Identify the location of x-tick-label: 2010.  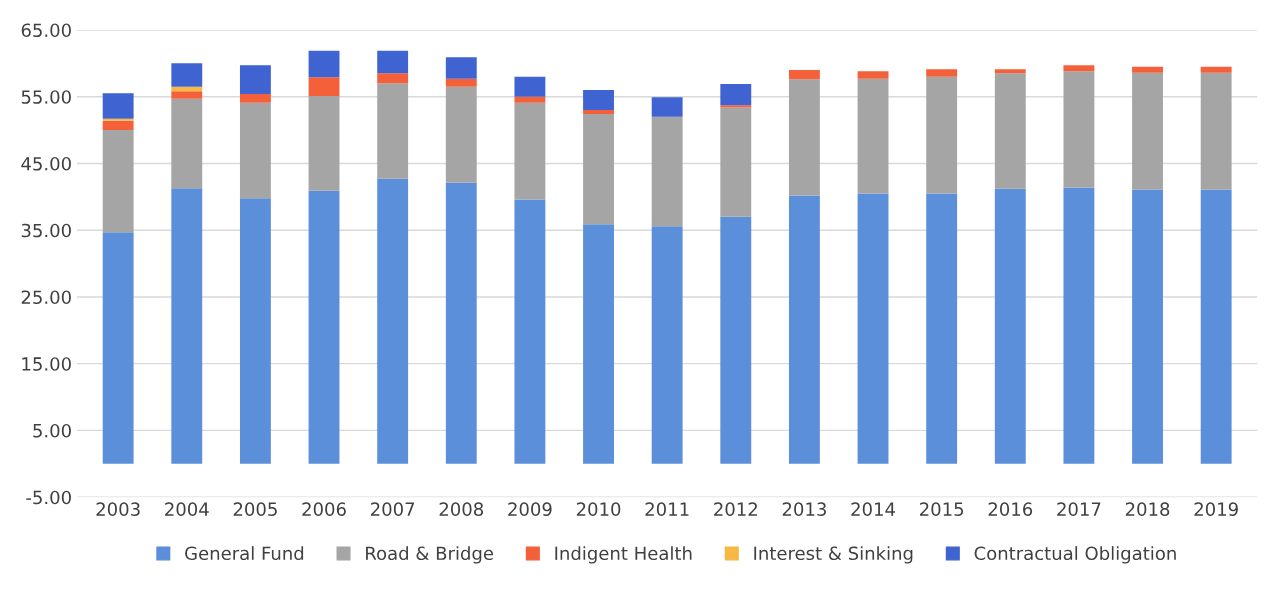
(598, 509).